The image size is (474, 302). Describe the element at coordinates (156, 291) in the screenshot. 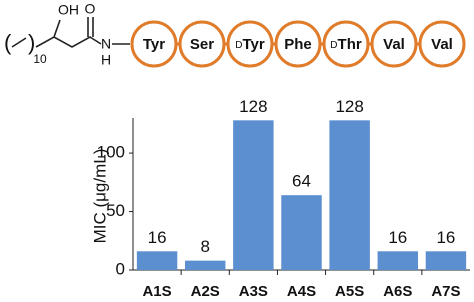

I see `x-tick-label: A1S` at that location.